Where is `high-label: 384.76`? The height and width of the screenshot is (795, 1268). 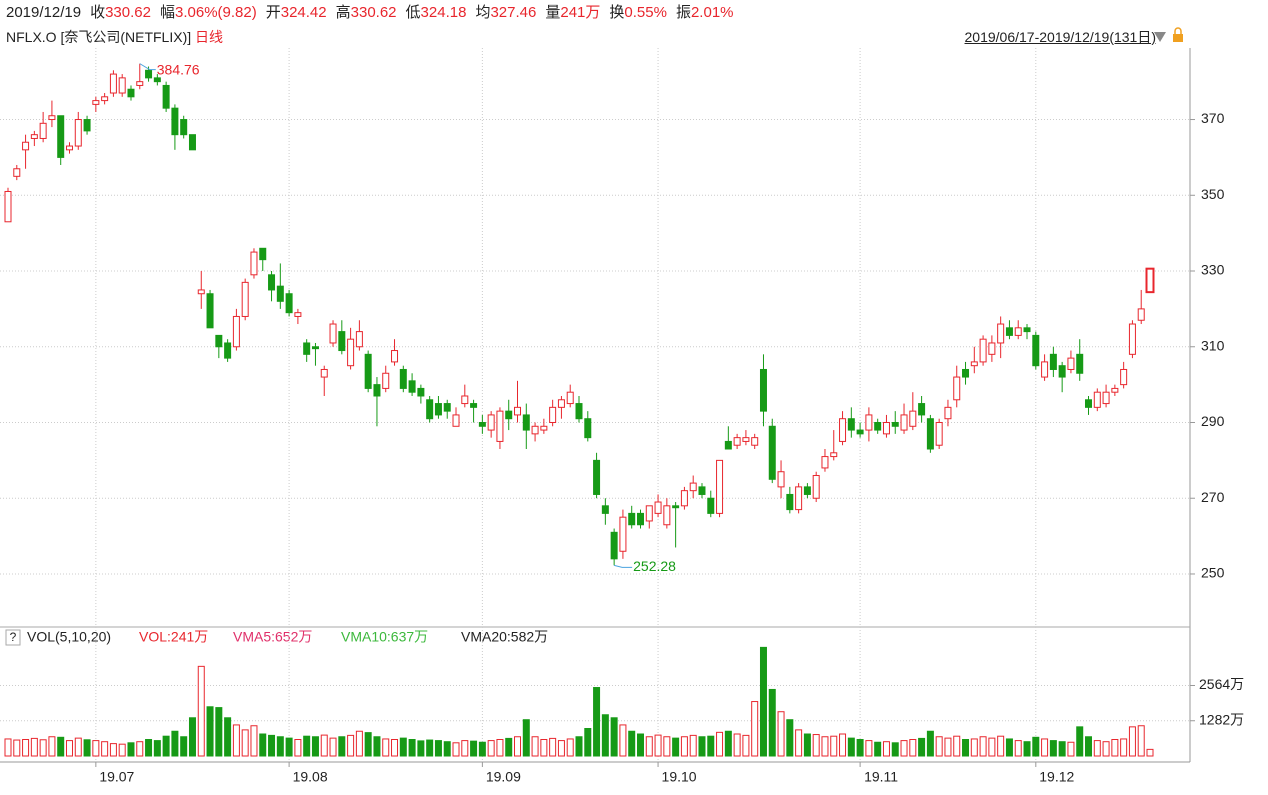 high-label: 384.76 is located at coordinates (178, 69).